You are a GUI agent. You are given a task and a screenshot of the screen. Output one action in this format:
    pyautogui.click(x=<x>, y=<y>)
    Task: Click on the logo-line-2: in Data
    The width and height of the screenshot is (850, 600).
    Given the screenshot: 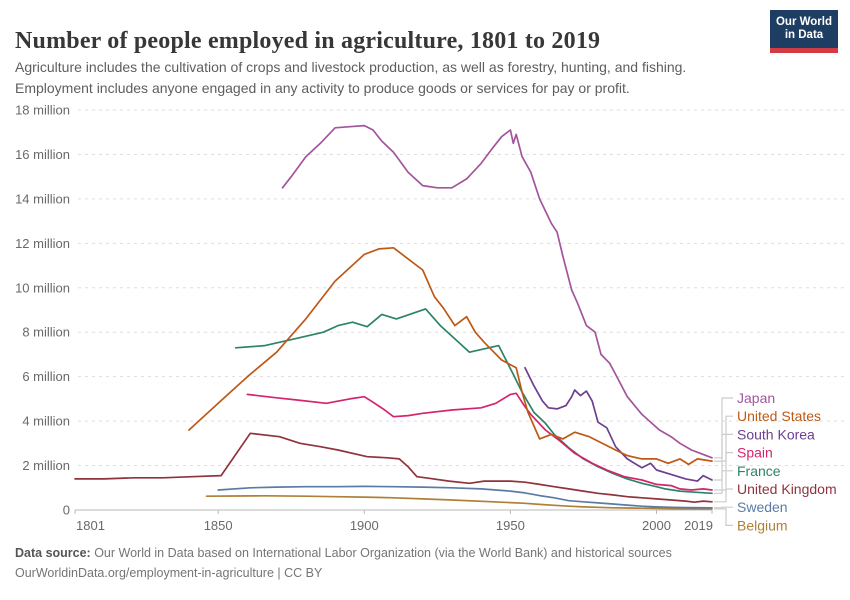 What is the action you would take?
    pyautogui.click(x=804, y=35)
    